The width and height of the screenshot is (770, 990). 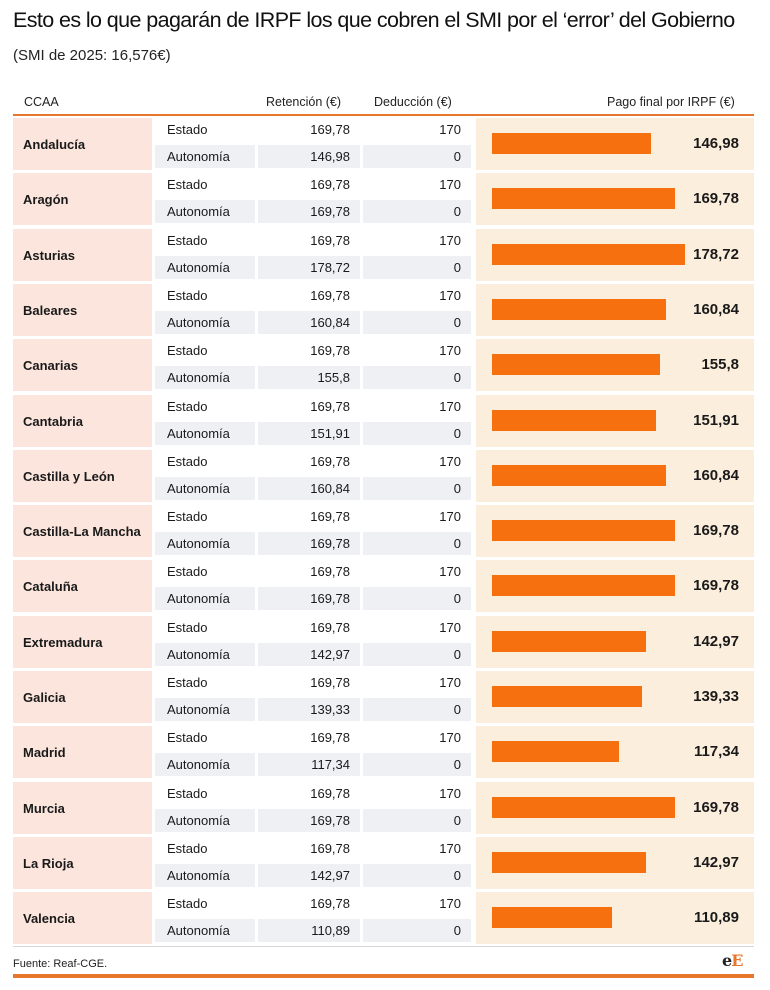 What do you see at coordinates (309, 764) in the screenshot?
I see `retencion-autonomia: 117,34` at bounding box center [309, 764].